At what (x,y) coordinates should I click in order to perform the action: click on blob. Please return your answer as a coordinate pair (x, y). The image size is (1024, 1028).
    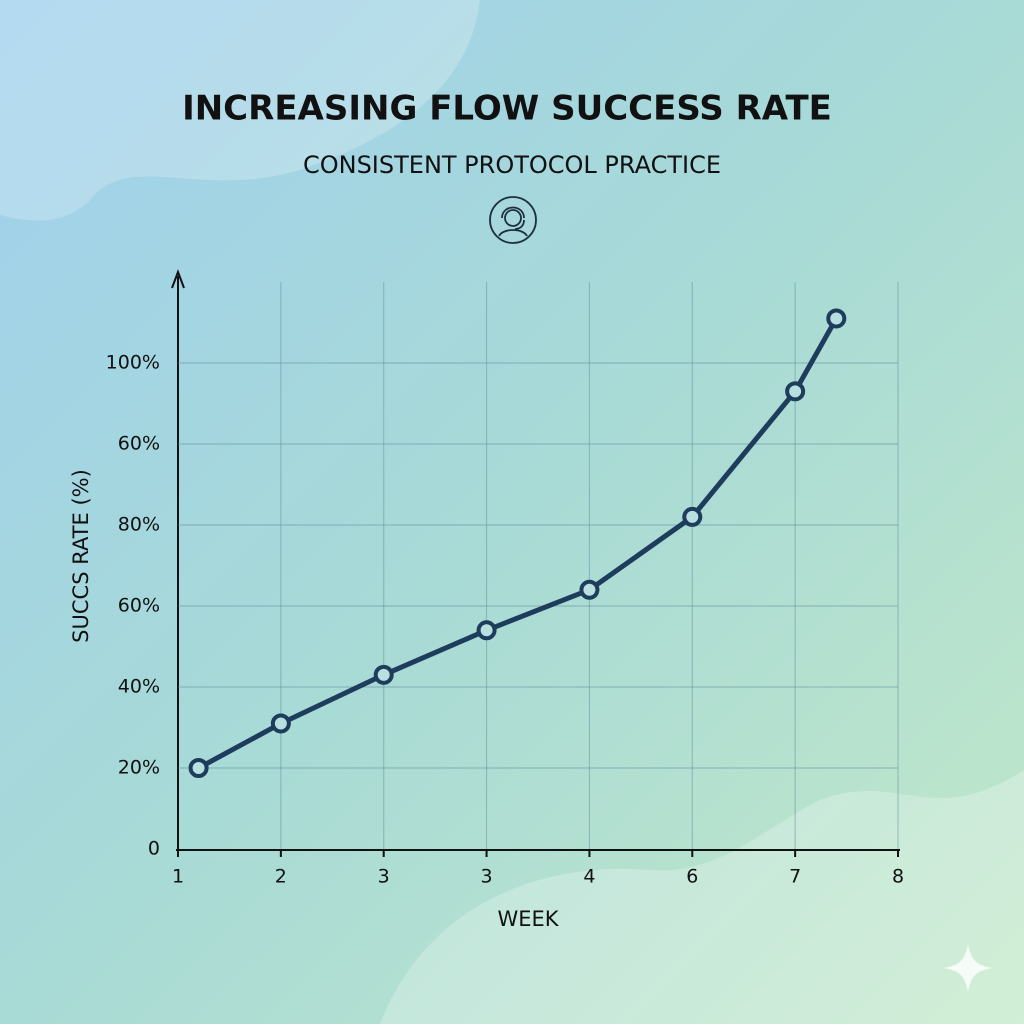
    Looking at the image, I should click on (240, 110).